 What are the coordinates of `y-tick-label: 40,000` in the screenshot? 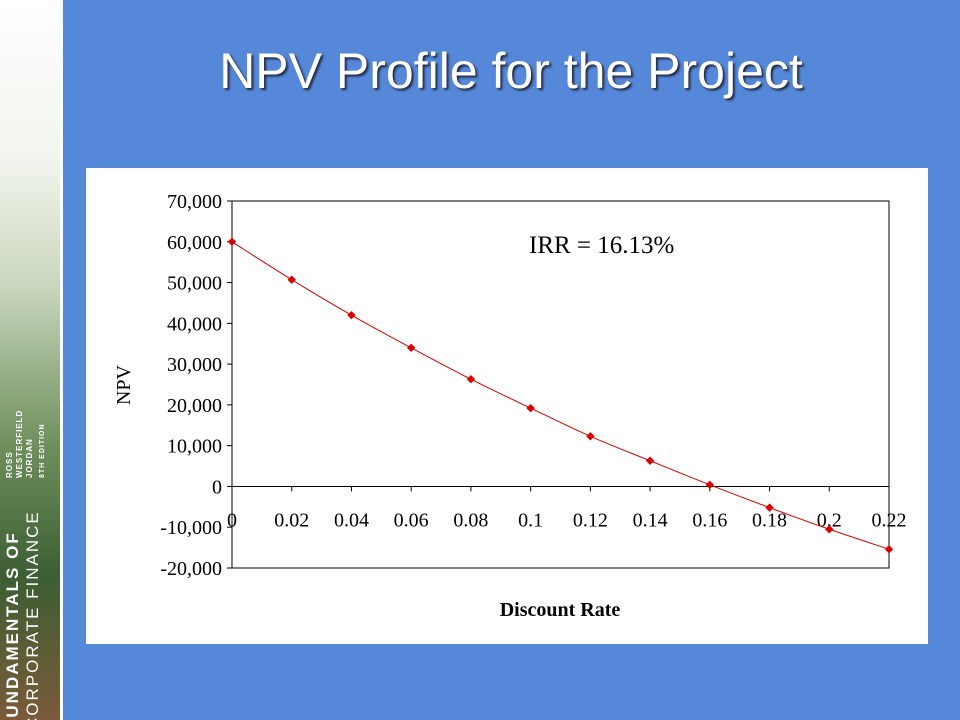 It's located at (194, 324).